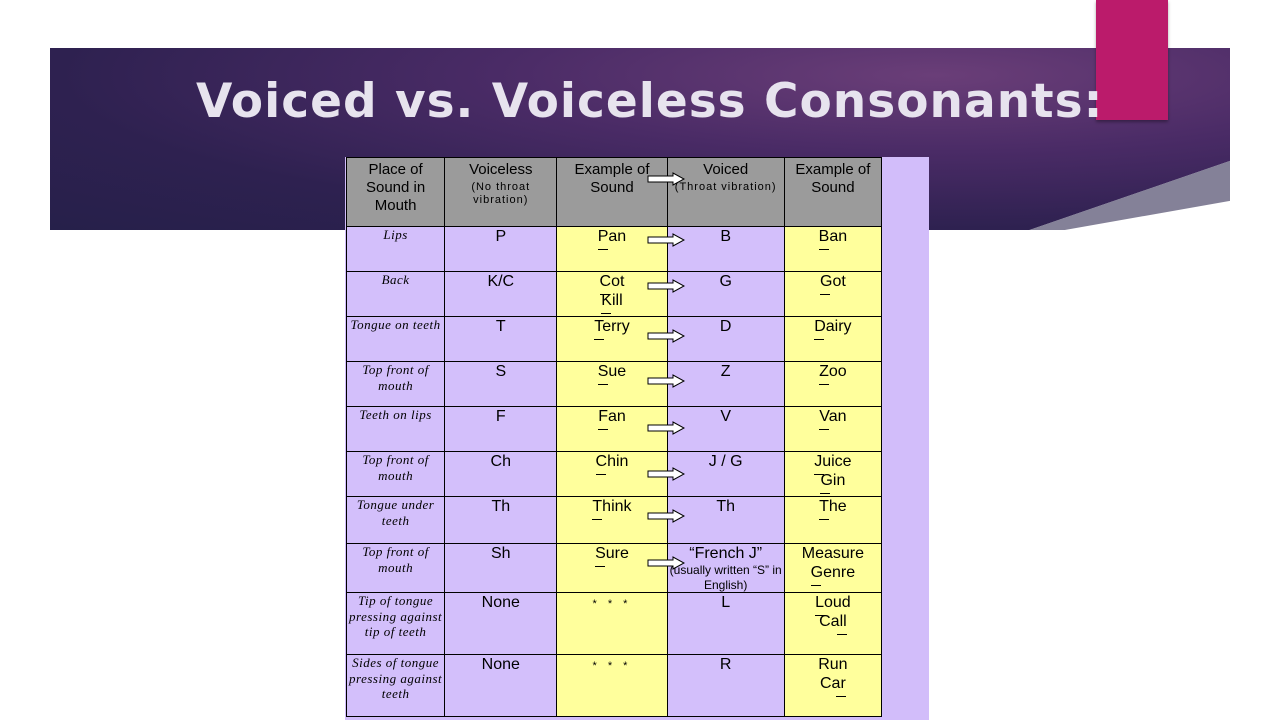  Describe the element at coordinates (395, 294) in the screenshot. I see `place-cell: Back` at that location.